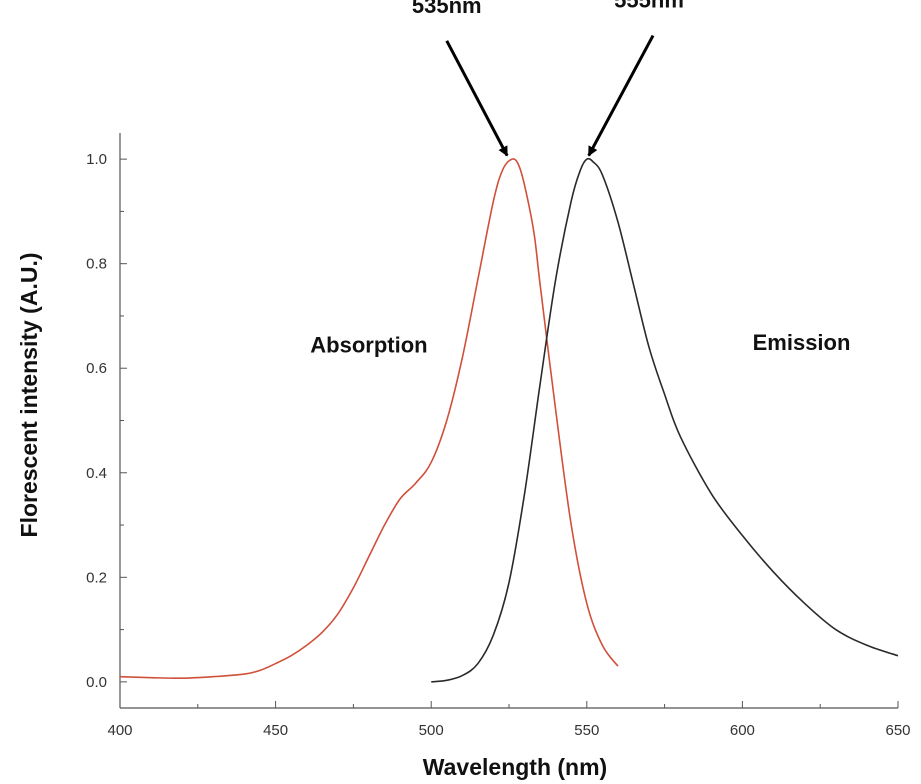 This screenshot has width=921, height=784. What do you see at coordinates (515, 767) in the screenshot?
I see `x-axis-title: Wavelength (nm)` at bounding box center [515, 767].